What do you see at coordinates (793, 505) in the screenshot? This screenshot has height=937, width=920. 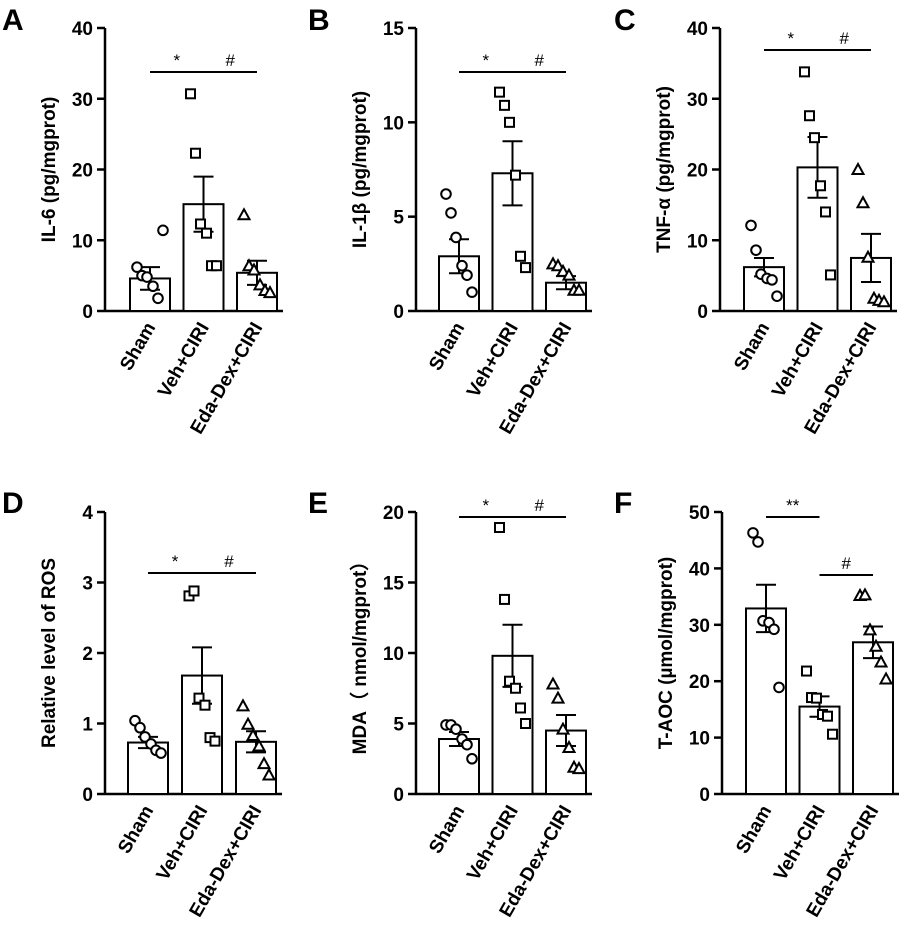 I see `significance-label: **` at bounding box center [793, 505].